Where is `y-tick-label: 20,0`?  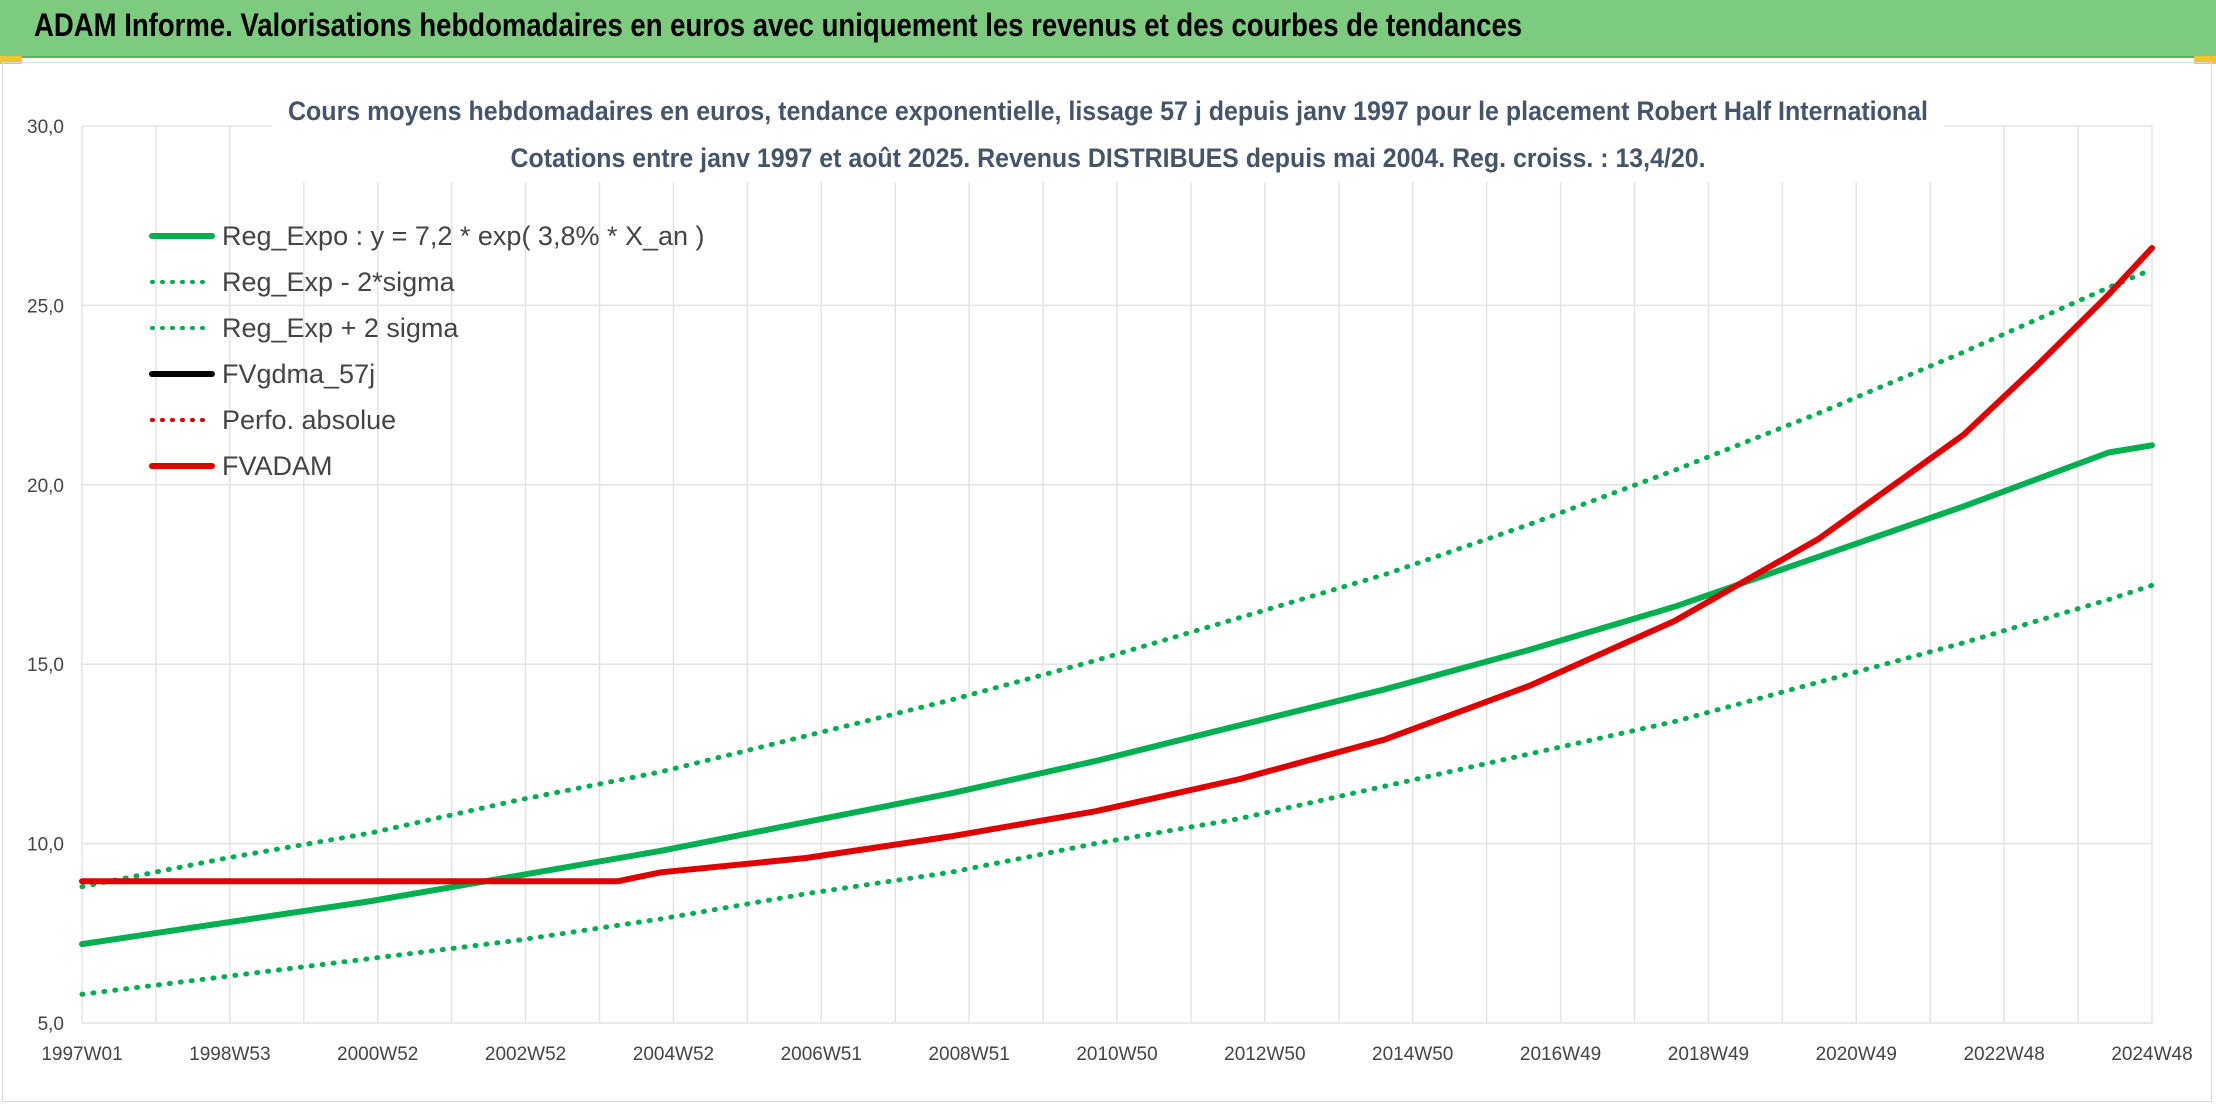
y-tick-label: 20,0 is located at coordinates (45, 486).